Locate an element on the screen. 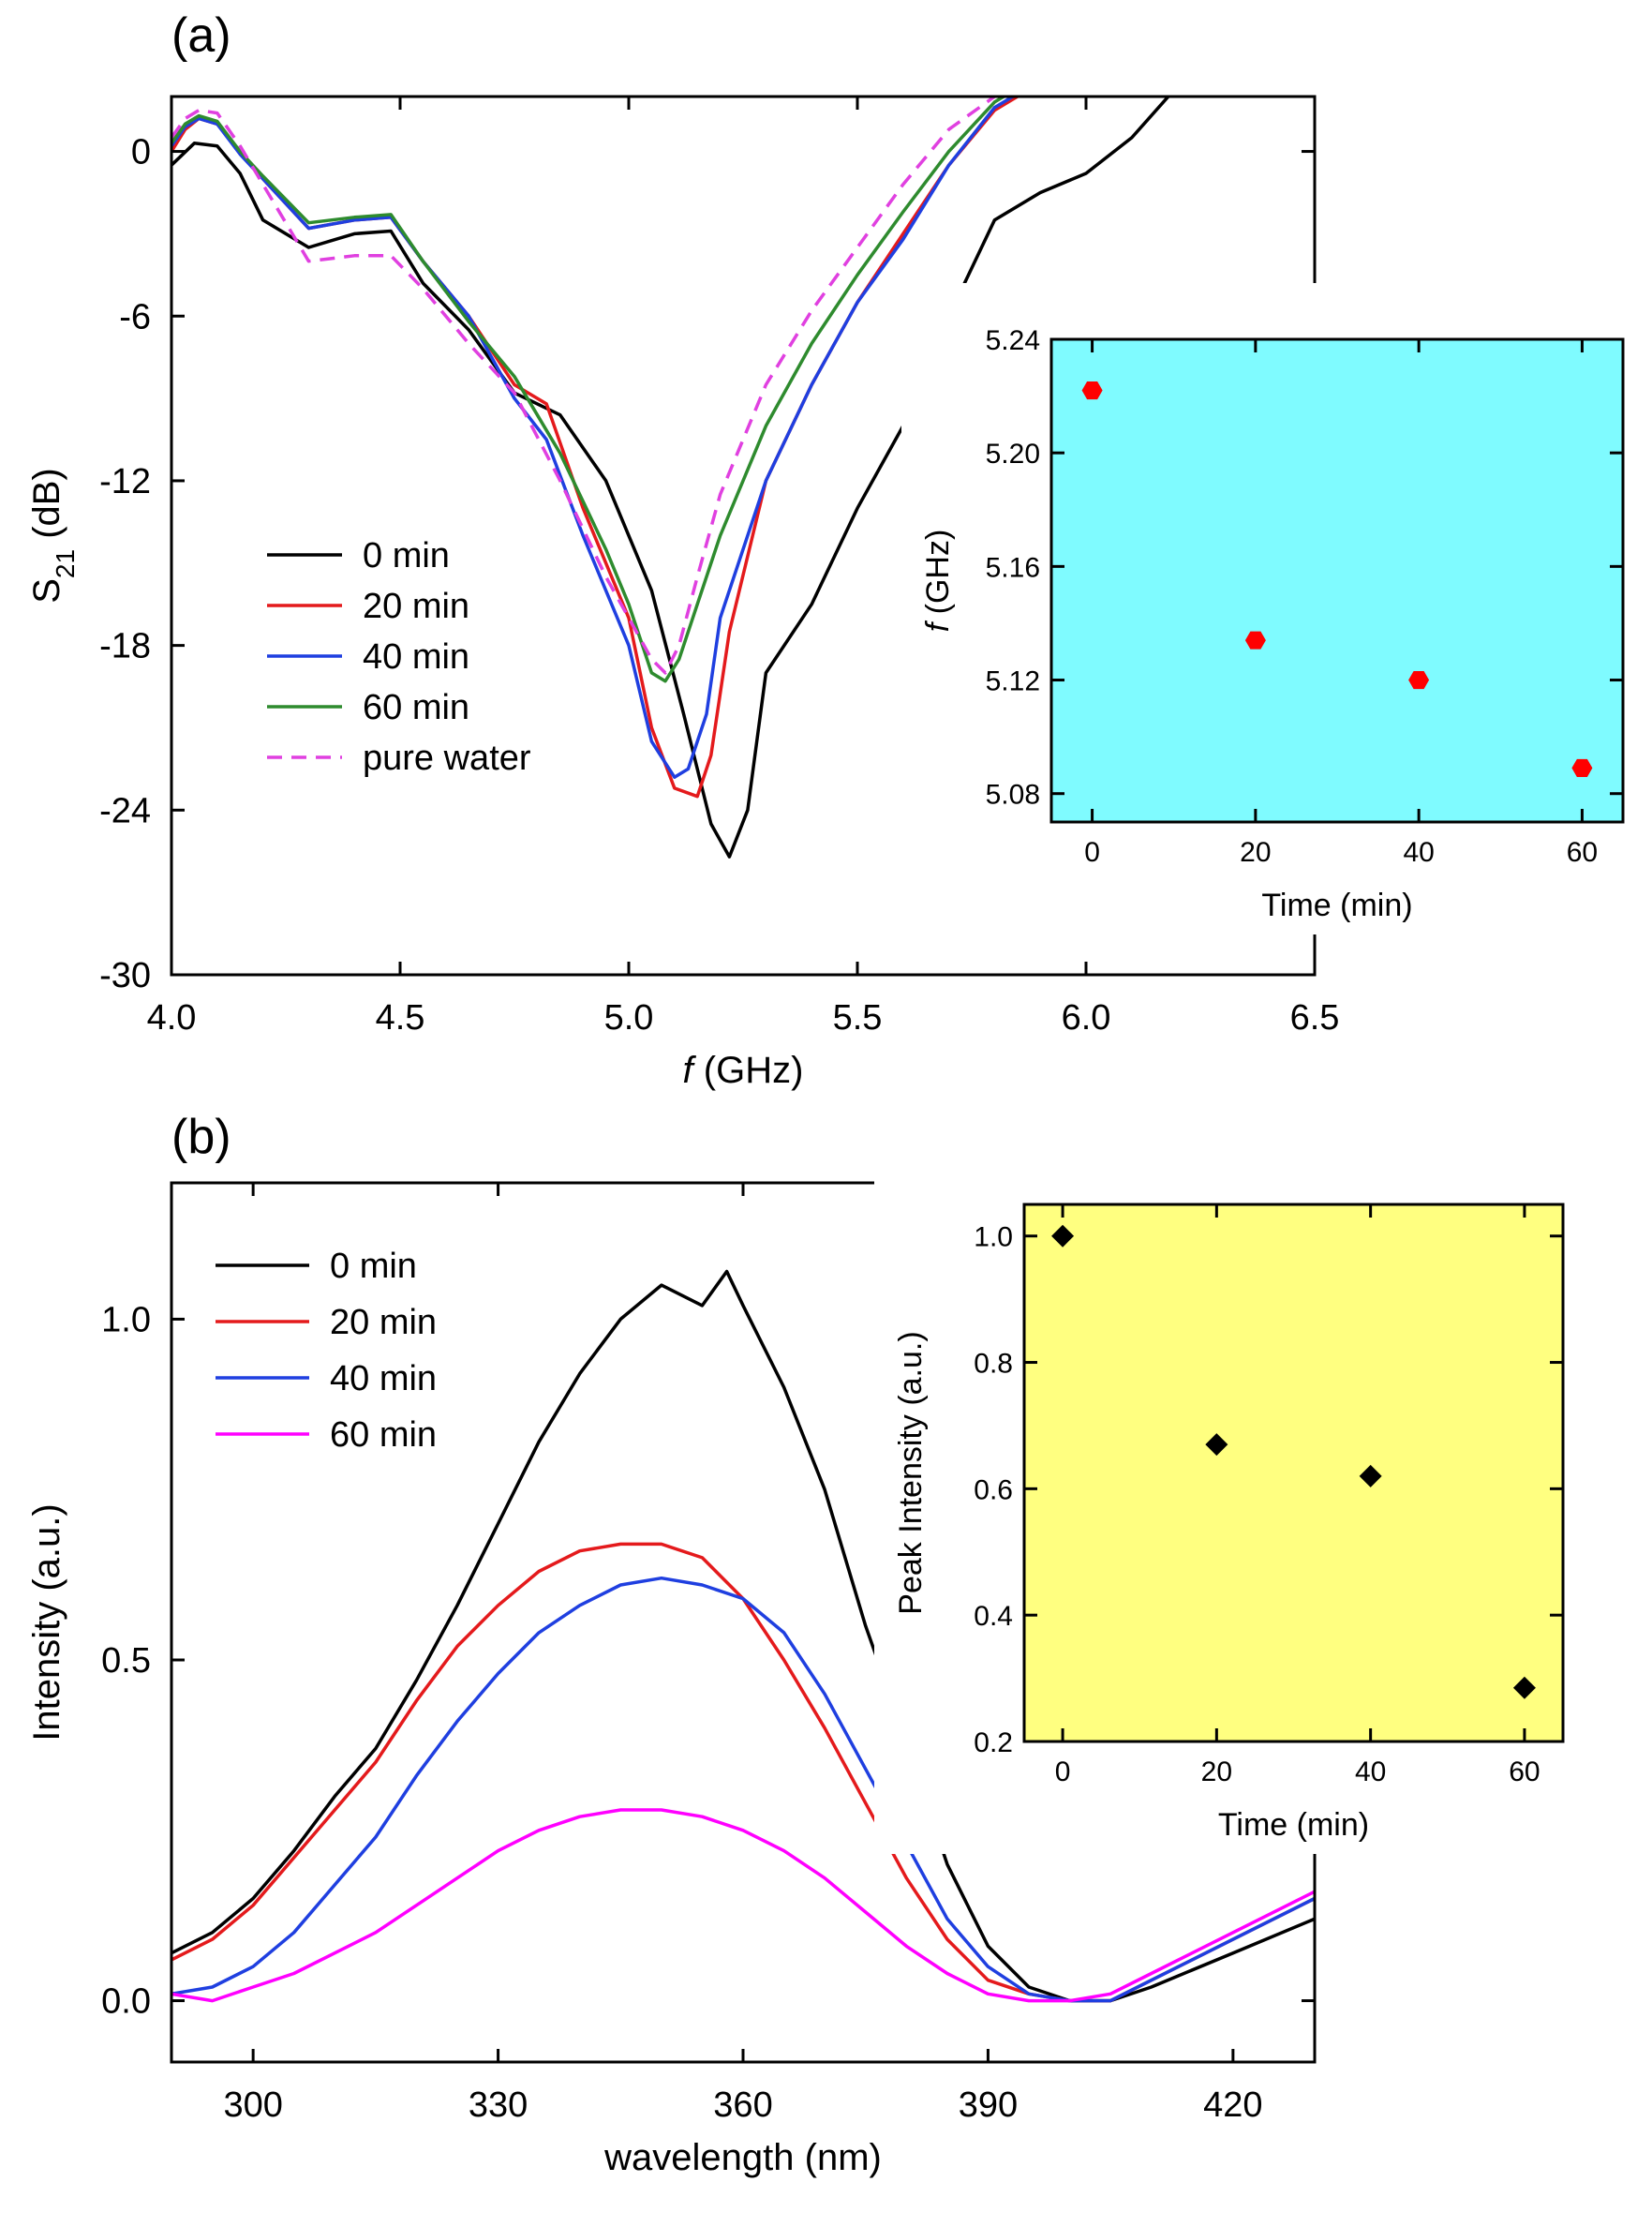  y-axis-label-sub: 21 is located at coordinates (65, 564).